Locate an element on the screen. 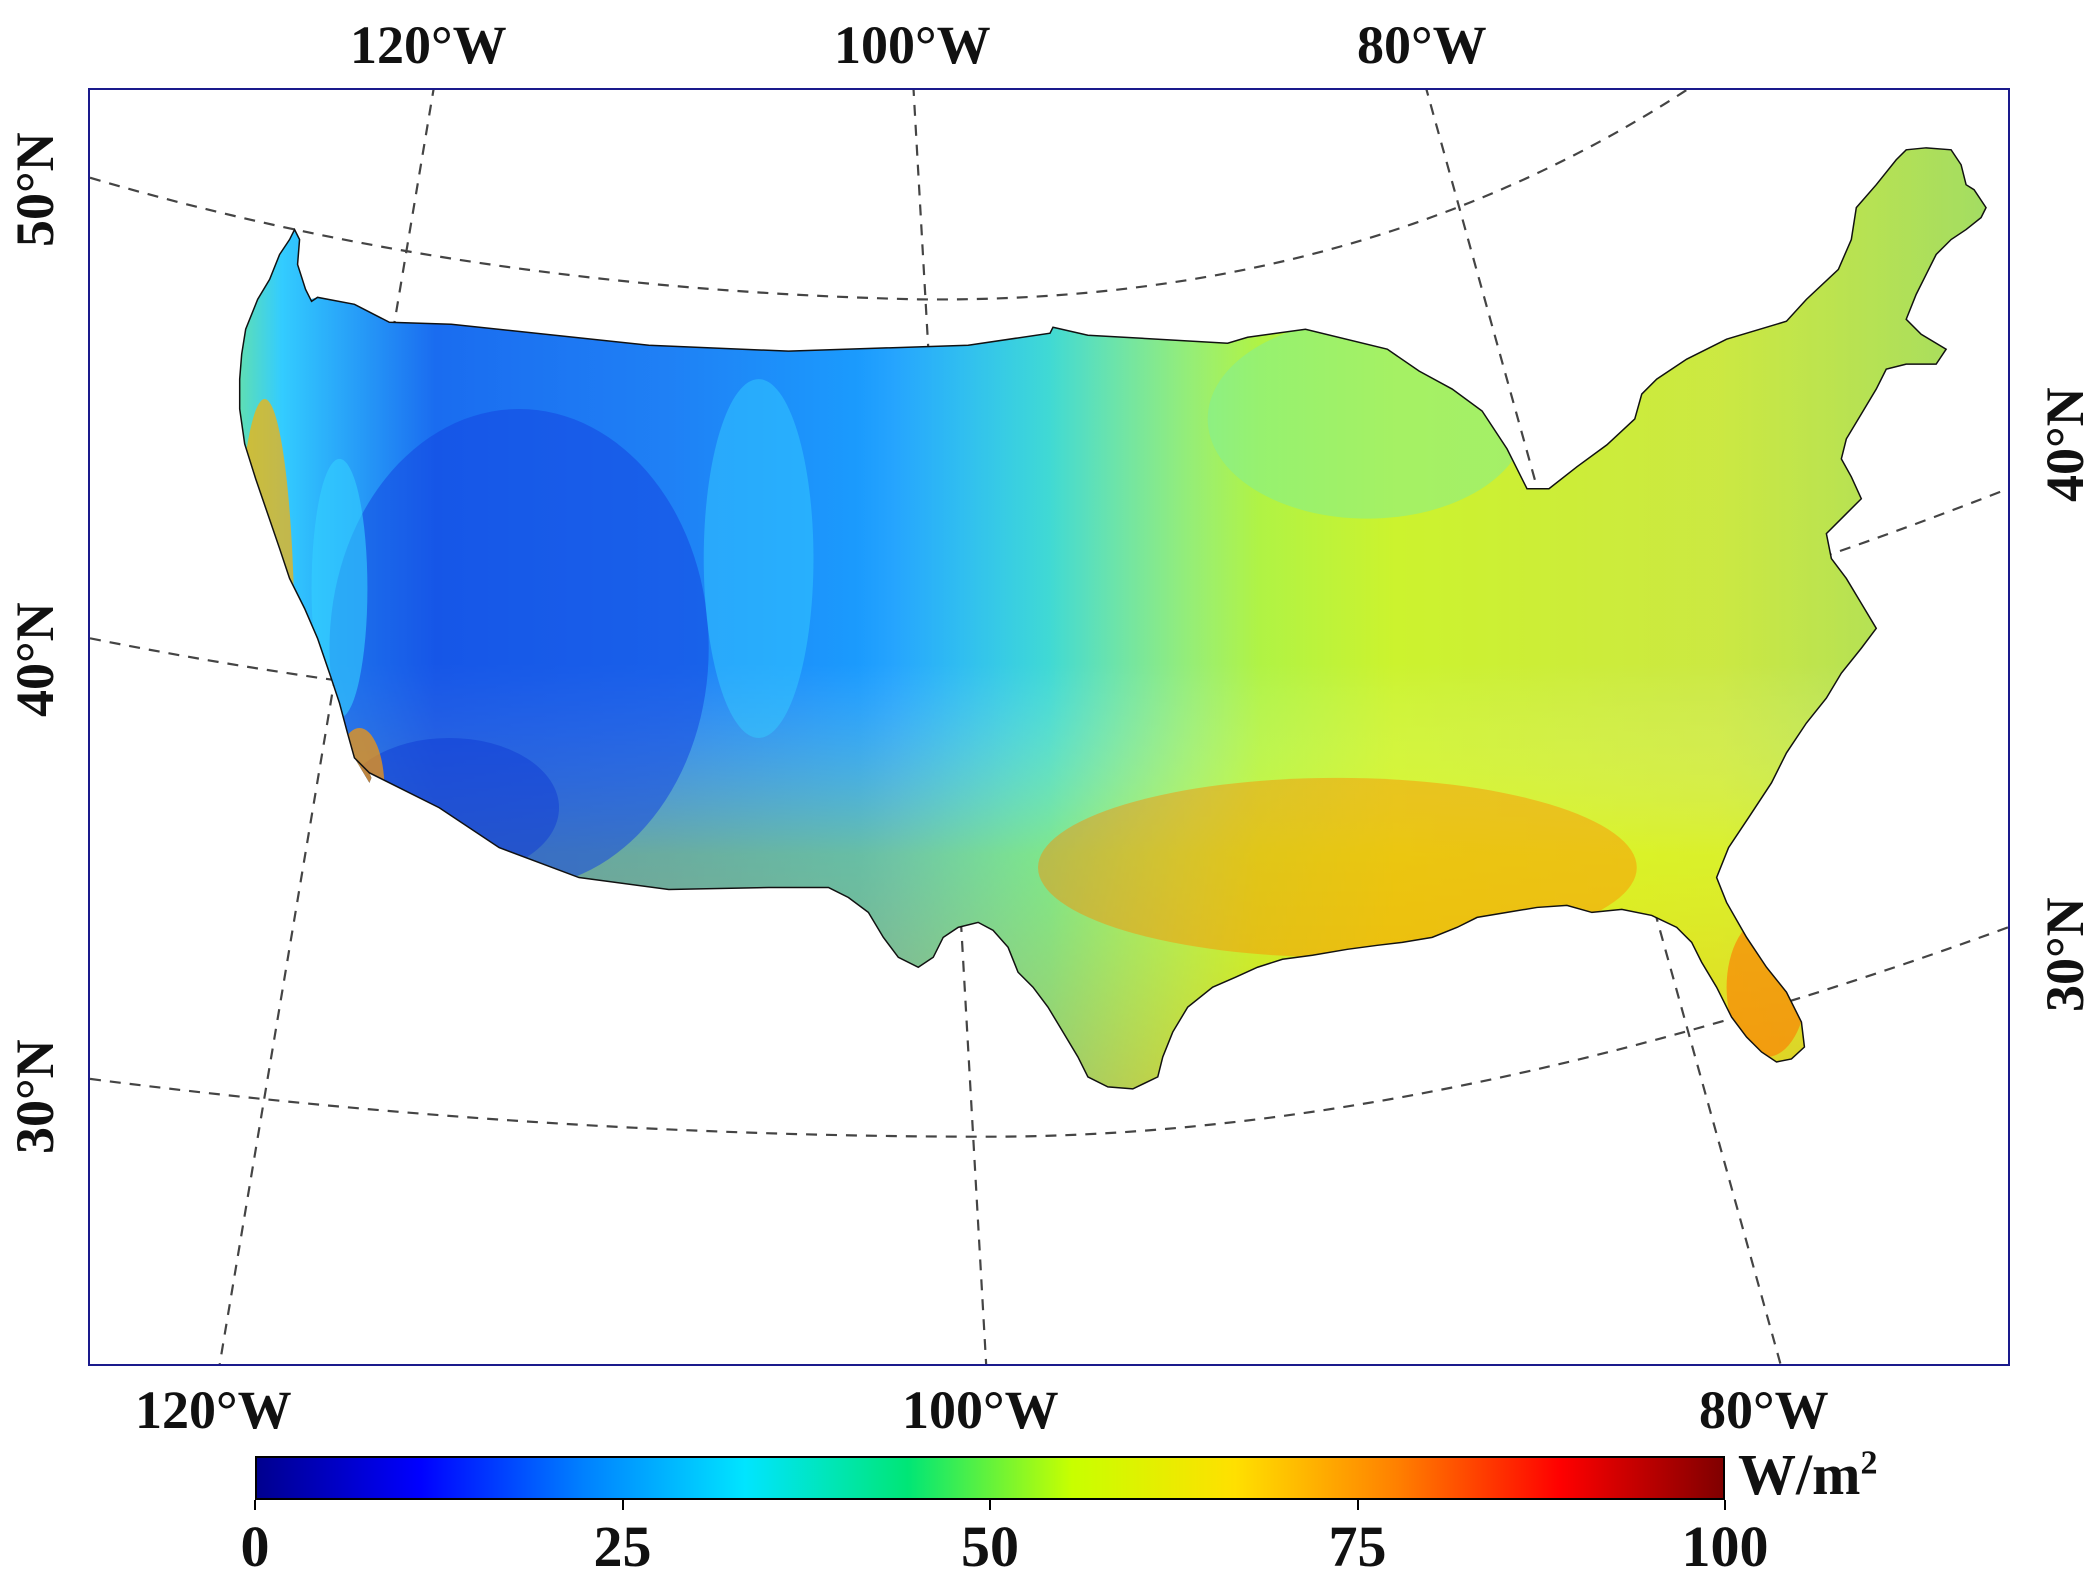 The height and width of the screenshot is (1591, 2089). rocky-ridges is located at coordinates (758, 558).